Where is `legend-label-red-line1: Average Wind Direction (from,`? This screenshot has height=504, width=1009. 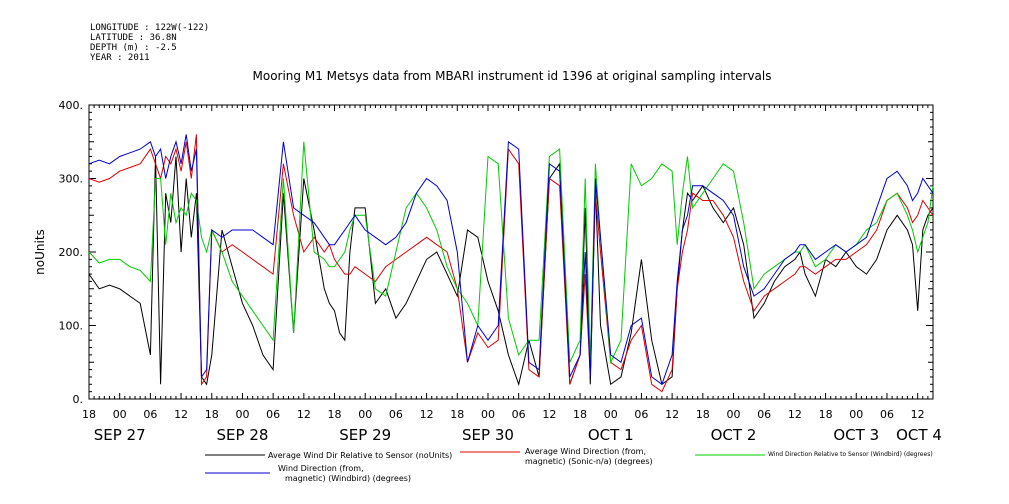 legend-label-red-line1: Average Wind Direction (from, is located at coordinates (585, 451).